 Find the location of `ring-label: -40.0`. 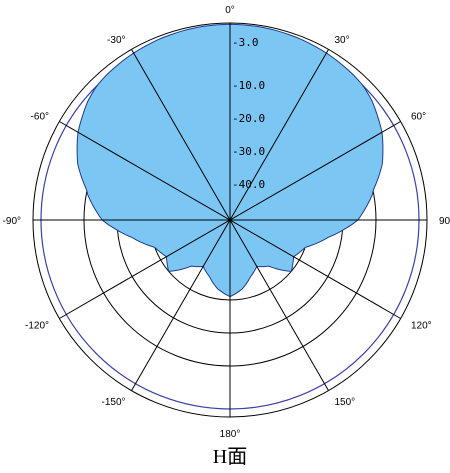

ring-label: -40.0 is located at coordinates (248, 184).